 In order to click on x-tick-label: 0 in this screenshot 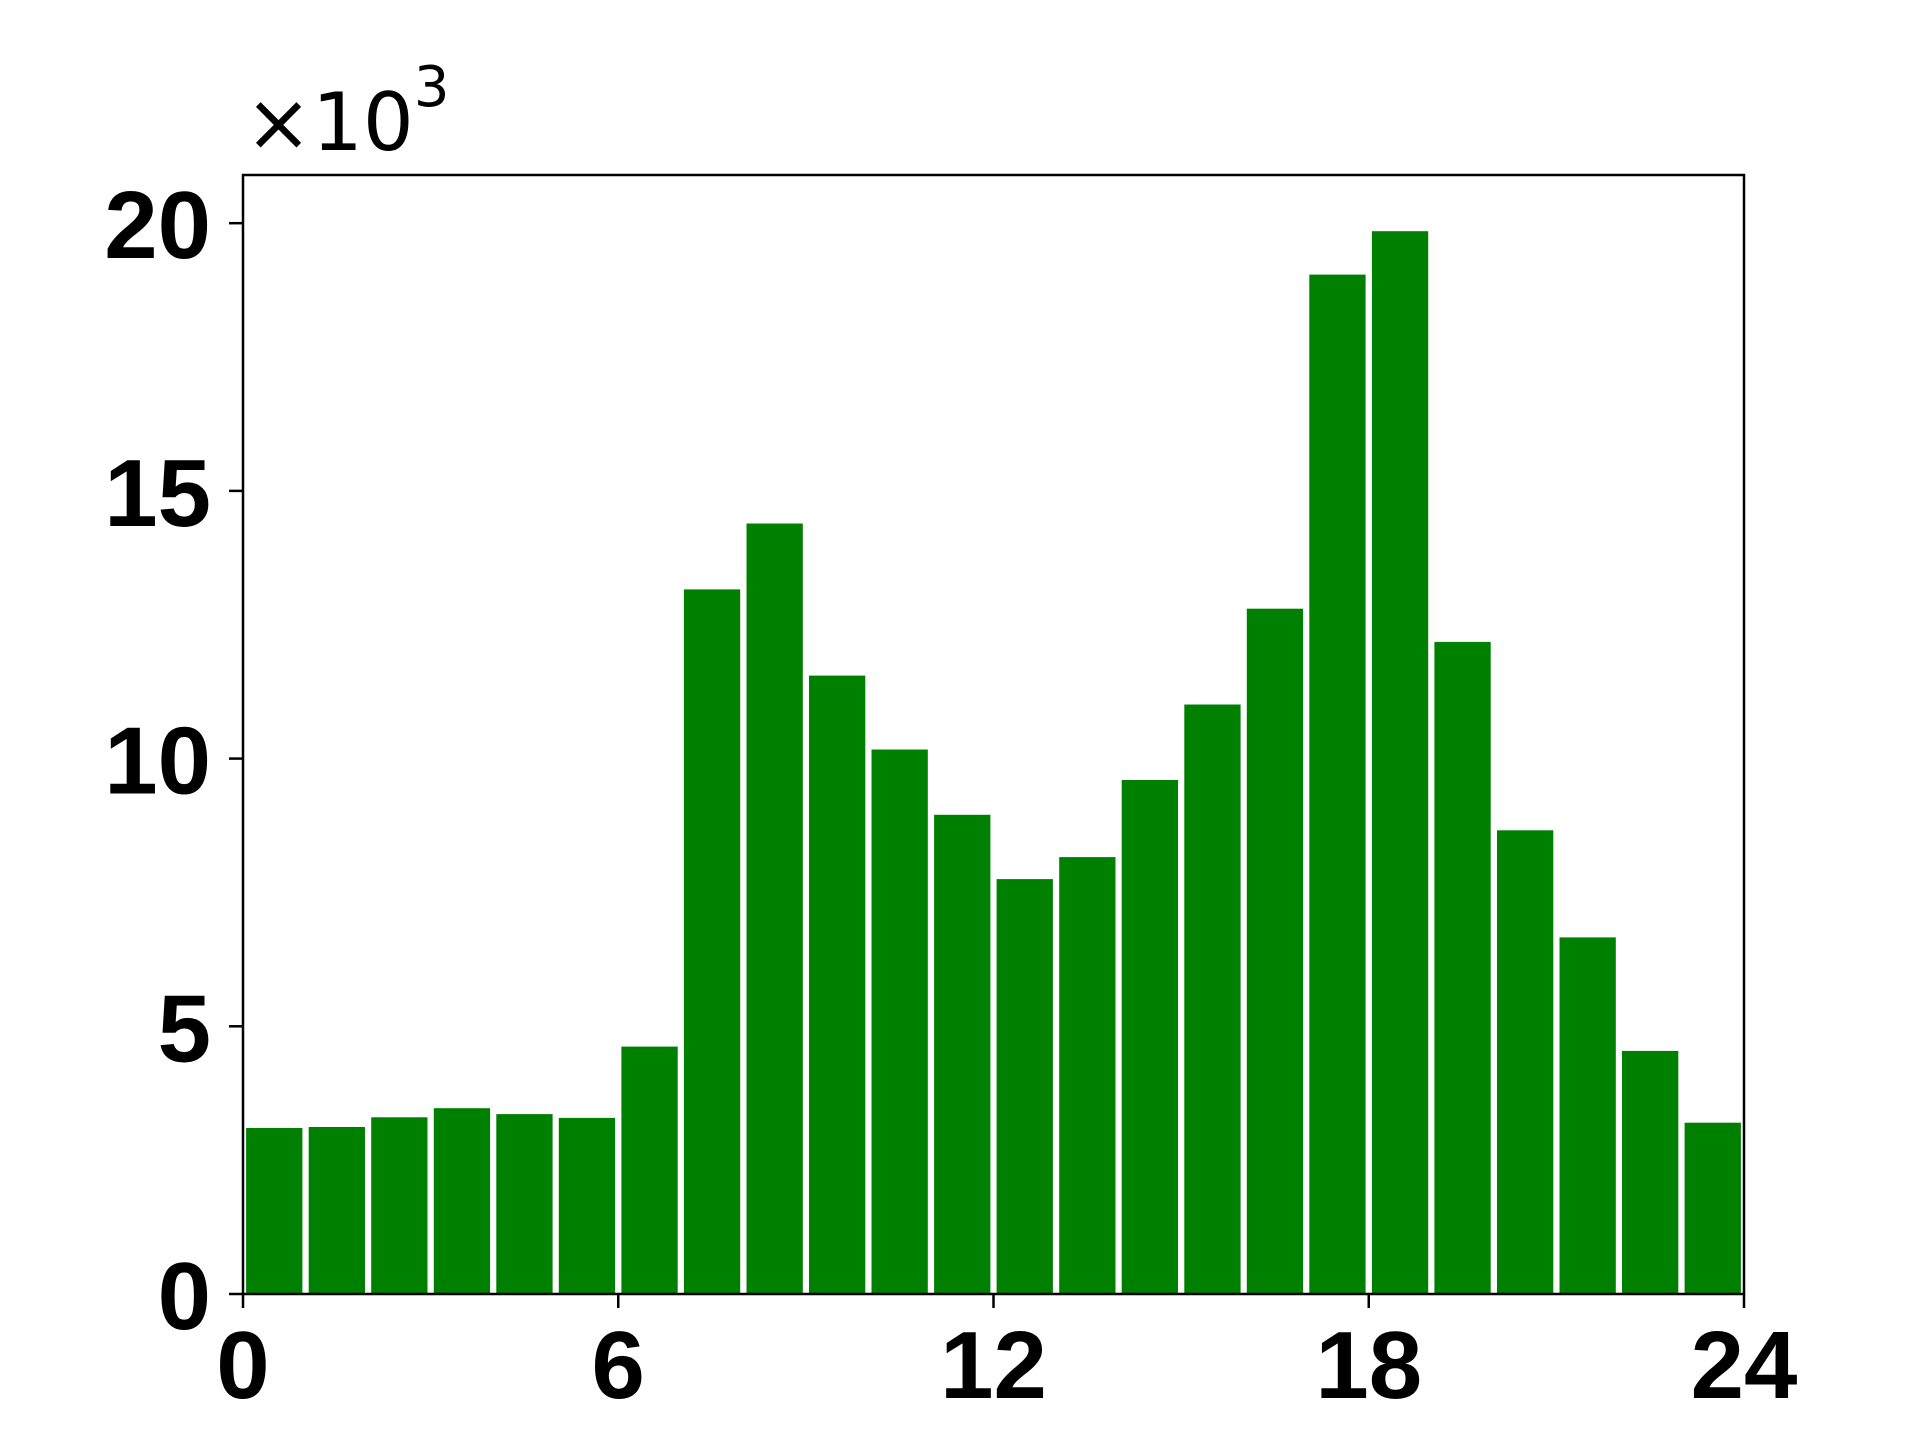, I will do `click(242, 1365)`.